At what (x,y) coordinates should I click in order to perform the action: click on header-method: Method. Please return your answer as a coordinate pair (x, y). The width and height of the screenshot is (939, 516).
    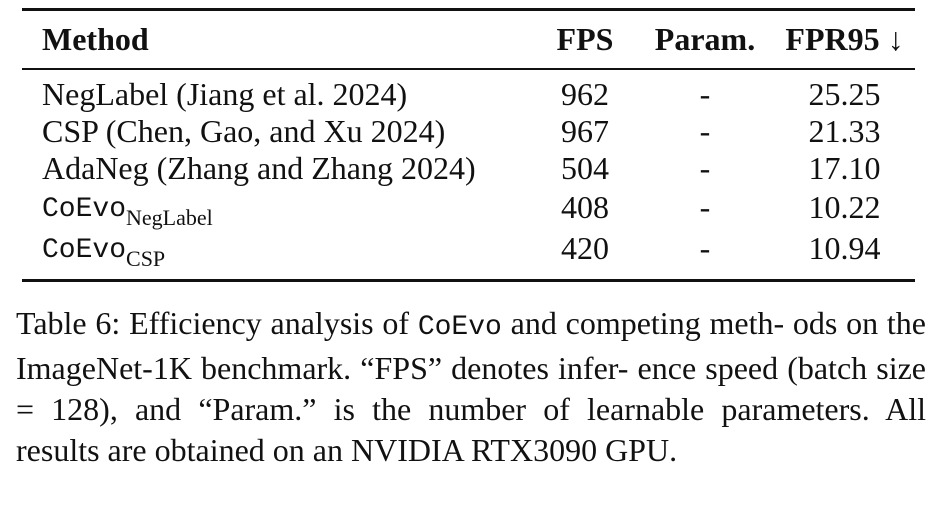
    Looking at the image, I should click on (95, 39).